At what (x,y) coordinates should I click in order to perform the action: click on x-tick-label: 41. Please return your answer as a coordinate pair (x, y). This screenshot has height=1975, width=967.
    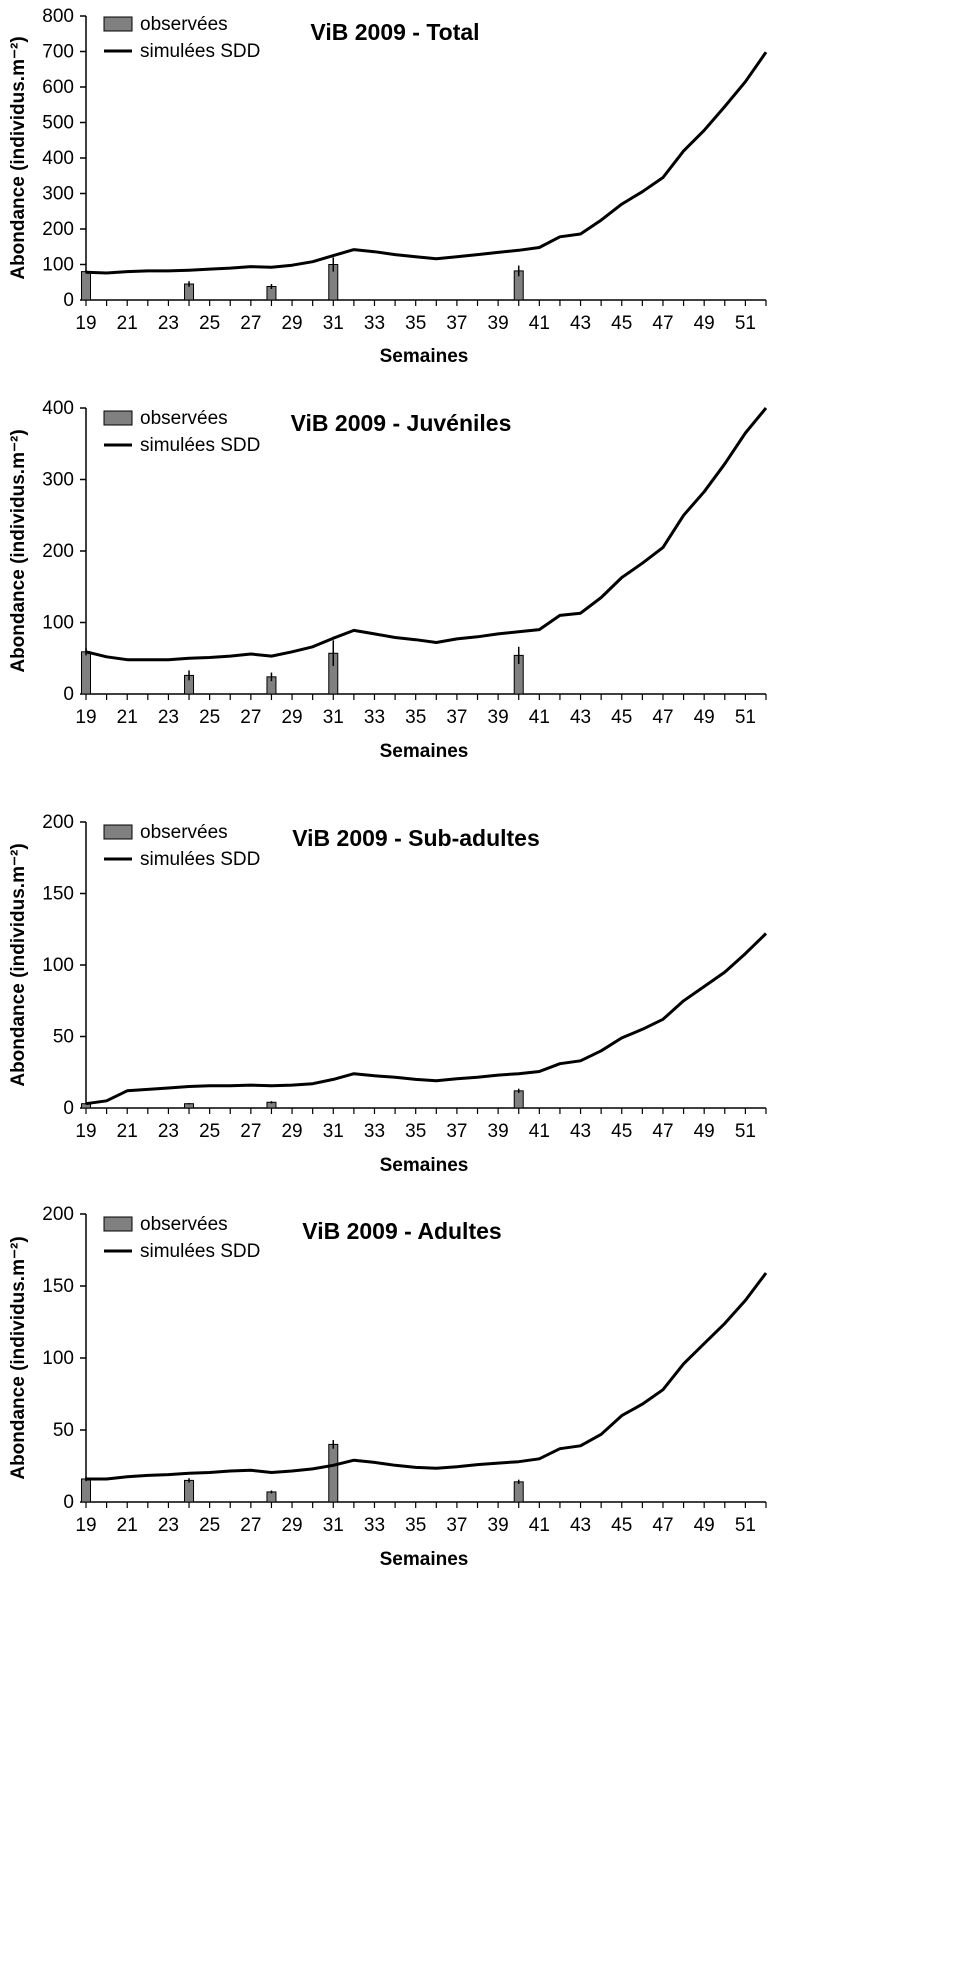
    Looking at the image, I should click on (539, 323).